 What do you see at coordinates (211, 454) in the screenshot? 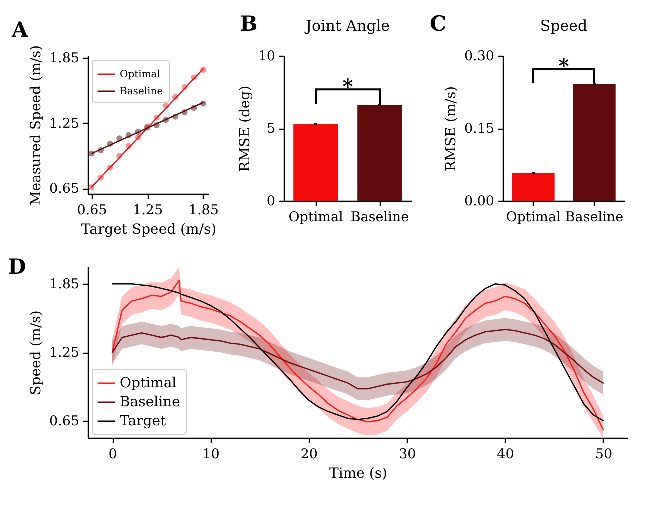
I see `x-tick-label: 10` at bounding box center [211, 454].